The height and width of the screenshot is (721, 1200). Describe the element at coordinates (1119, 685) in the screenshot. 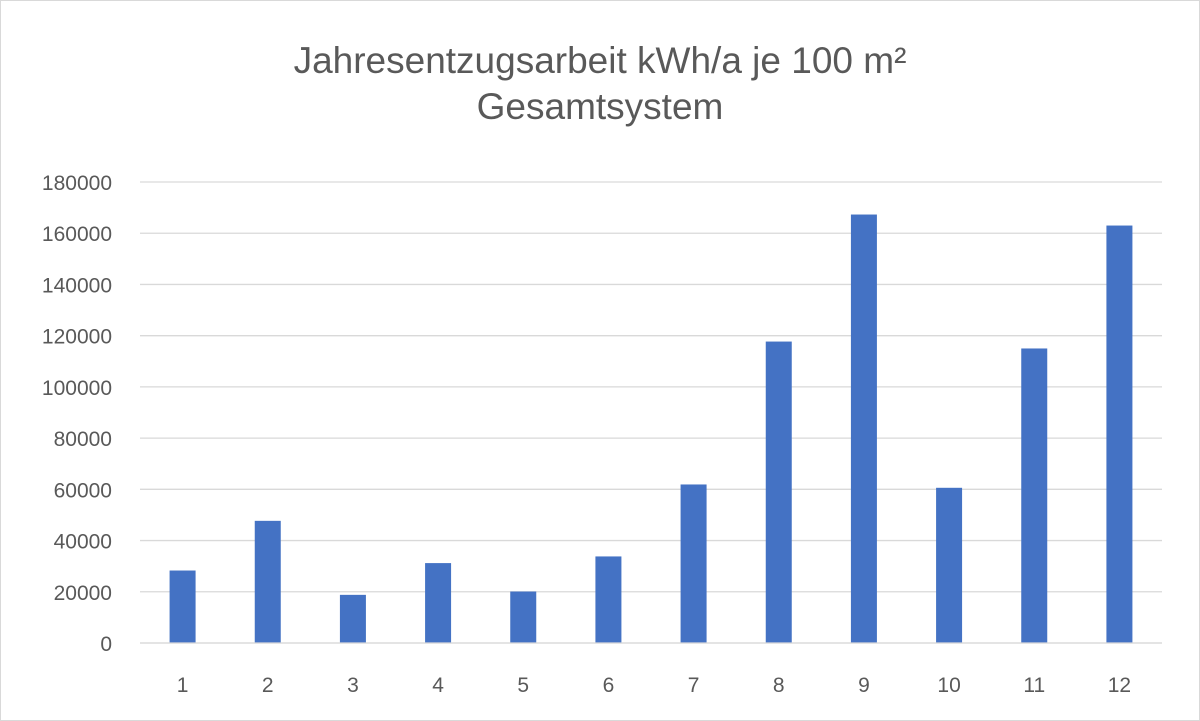

I see `x-tick-label: 12` at that location.